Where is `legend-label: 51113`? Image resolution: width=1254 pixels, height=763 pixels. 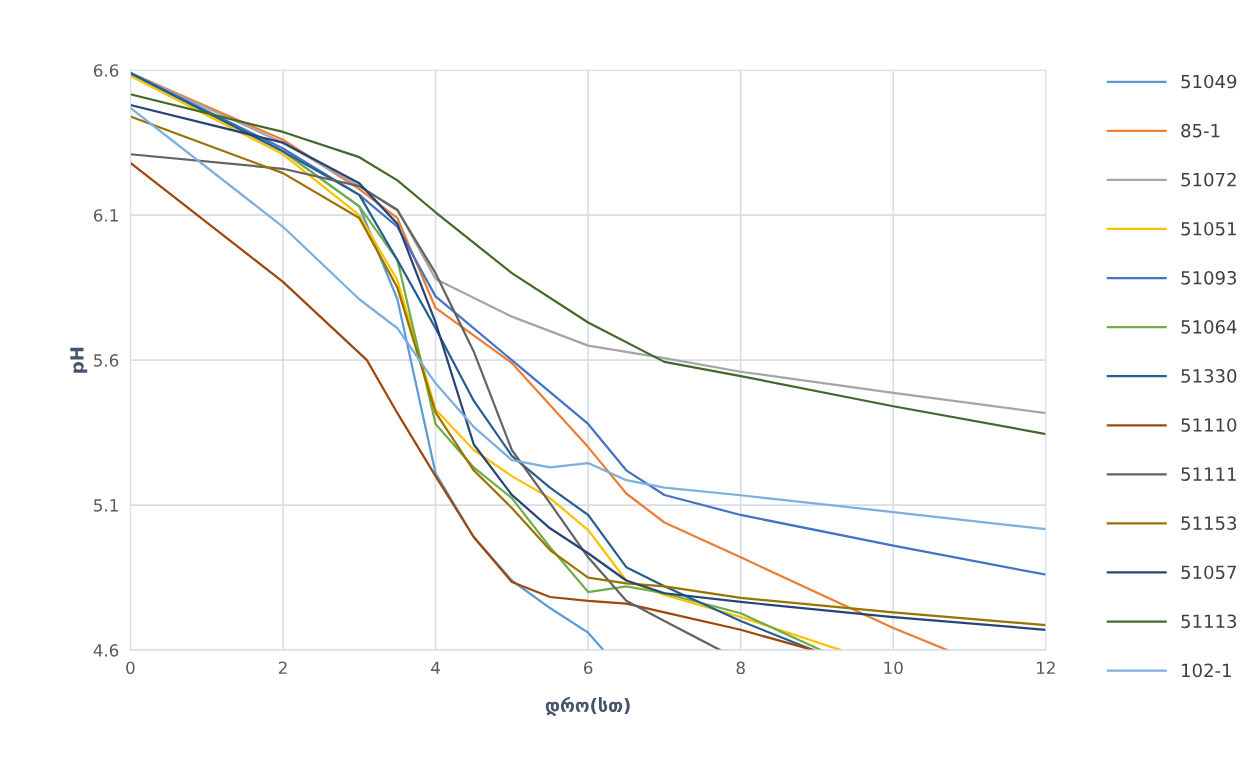
legend-label: 51113 is located at coordinates (1209, 621).